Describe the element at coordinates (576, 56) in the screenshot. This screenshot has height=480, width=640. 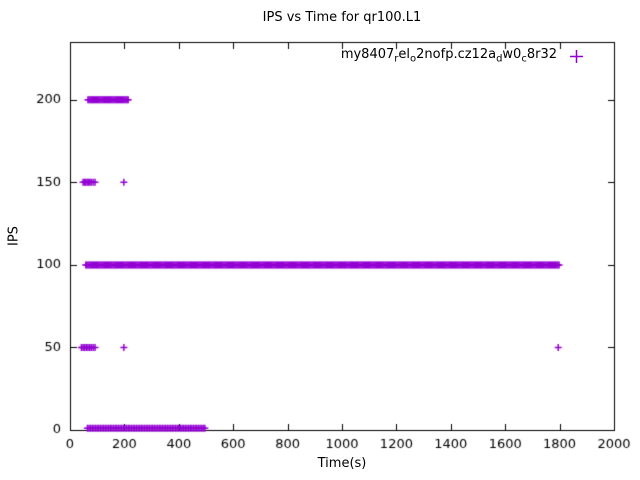
I see `legend-marker-plus-icon` at that location.